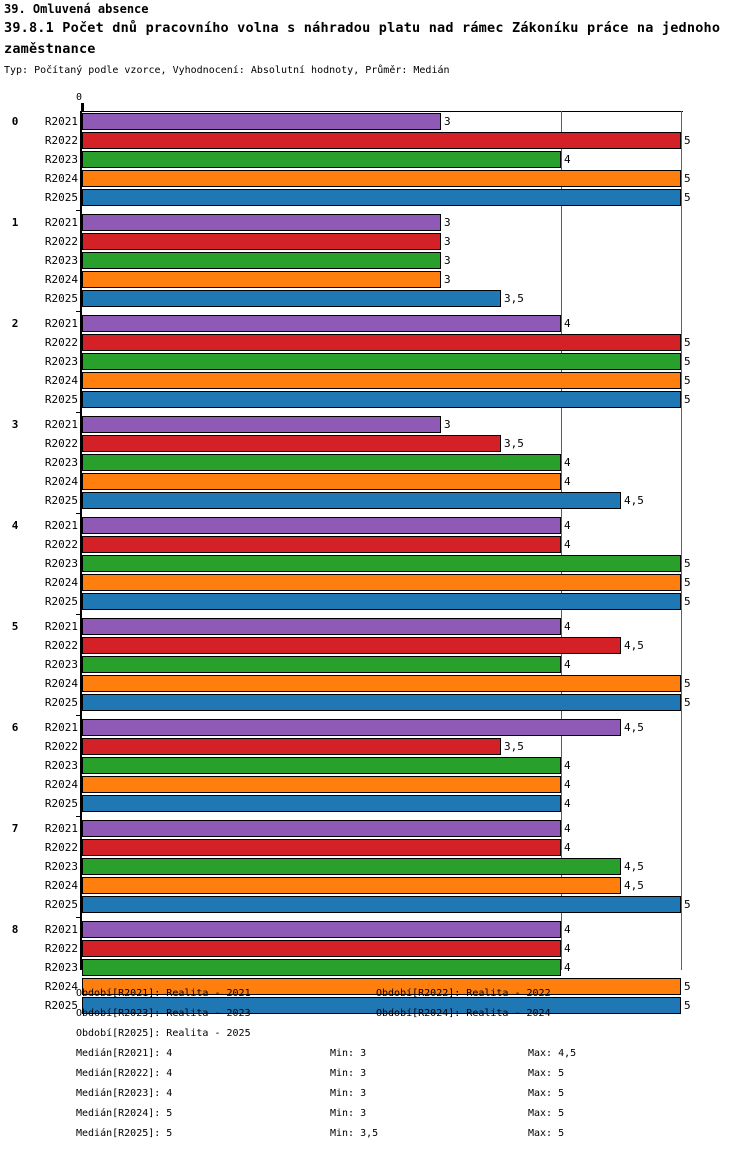 This screenshot has height=1158, width=750. I want to click on legend-period-entry: Období[R2024]: Realita - 2024, so click(463, 1013).